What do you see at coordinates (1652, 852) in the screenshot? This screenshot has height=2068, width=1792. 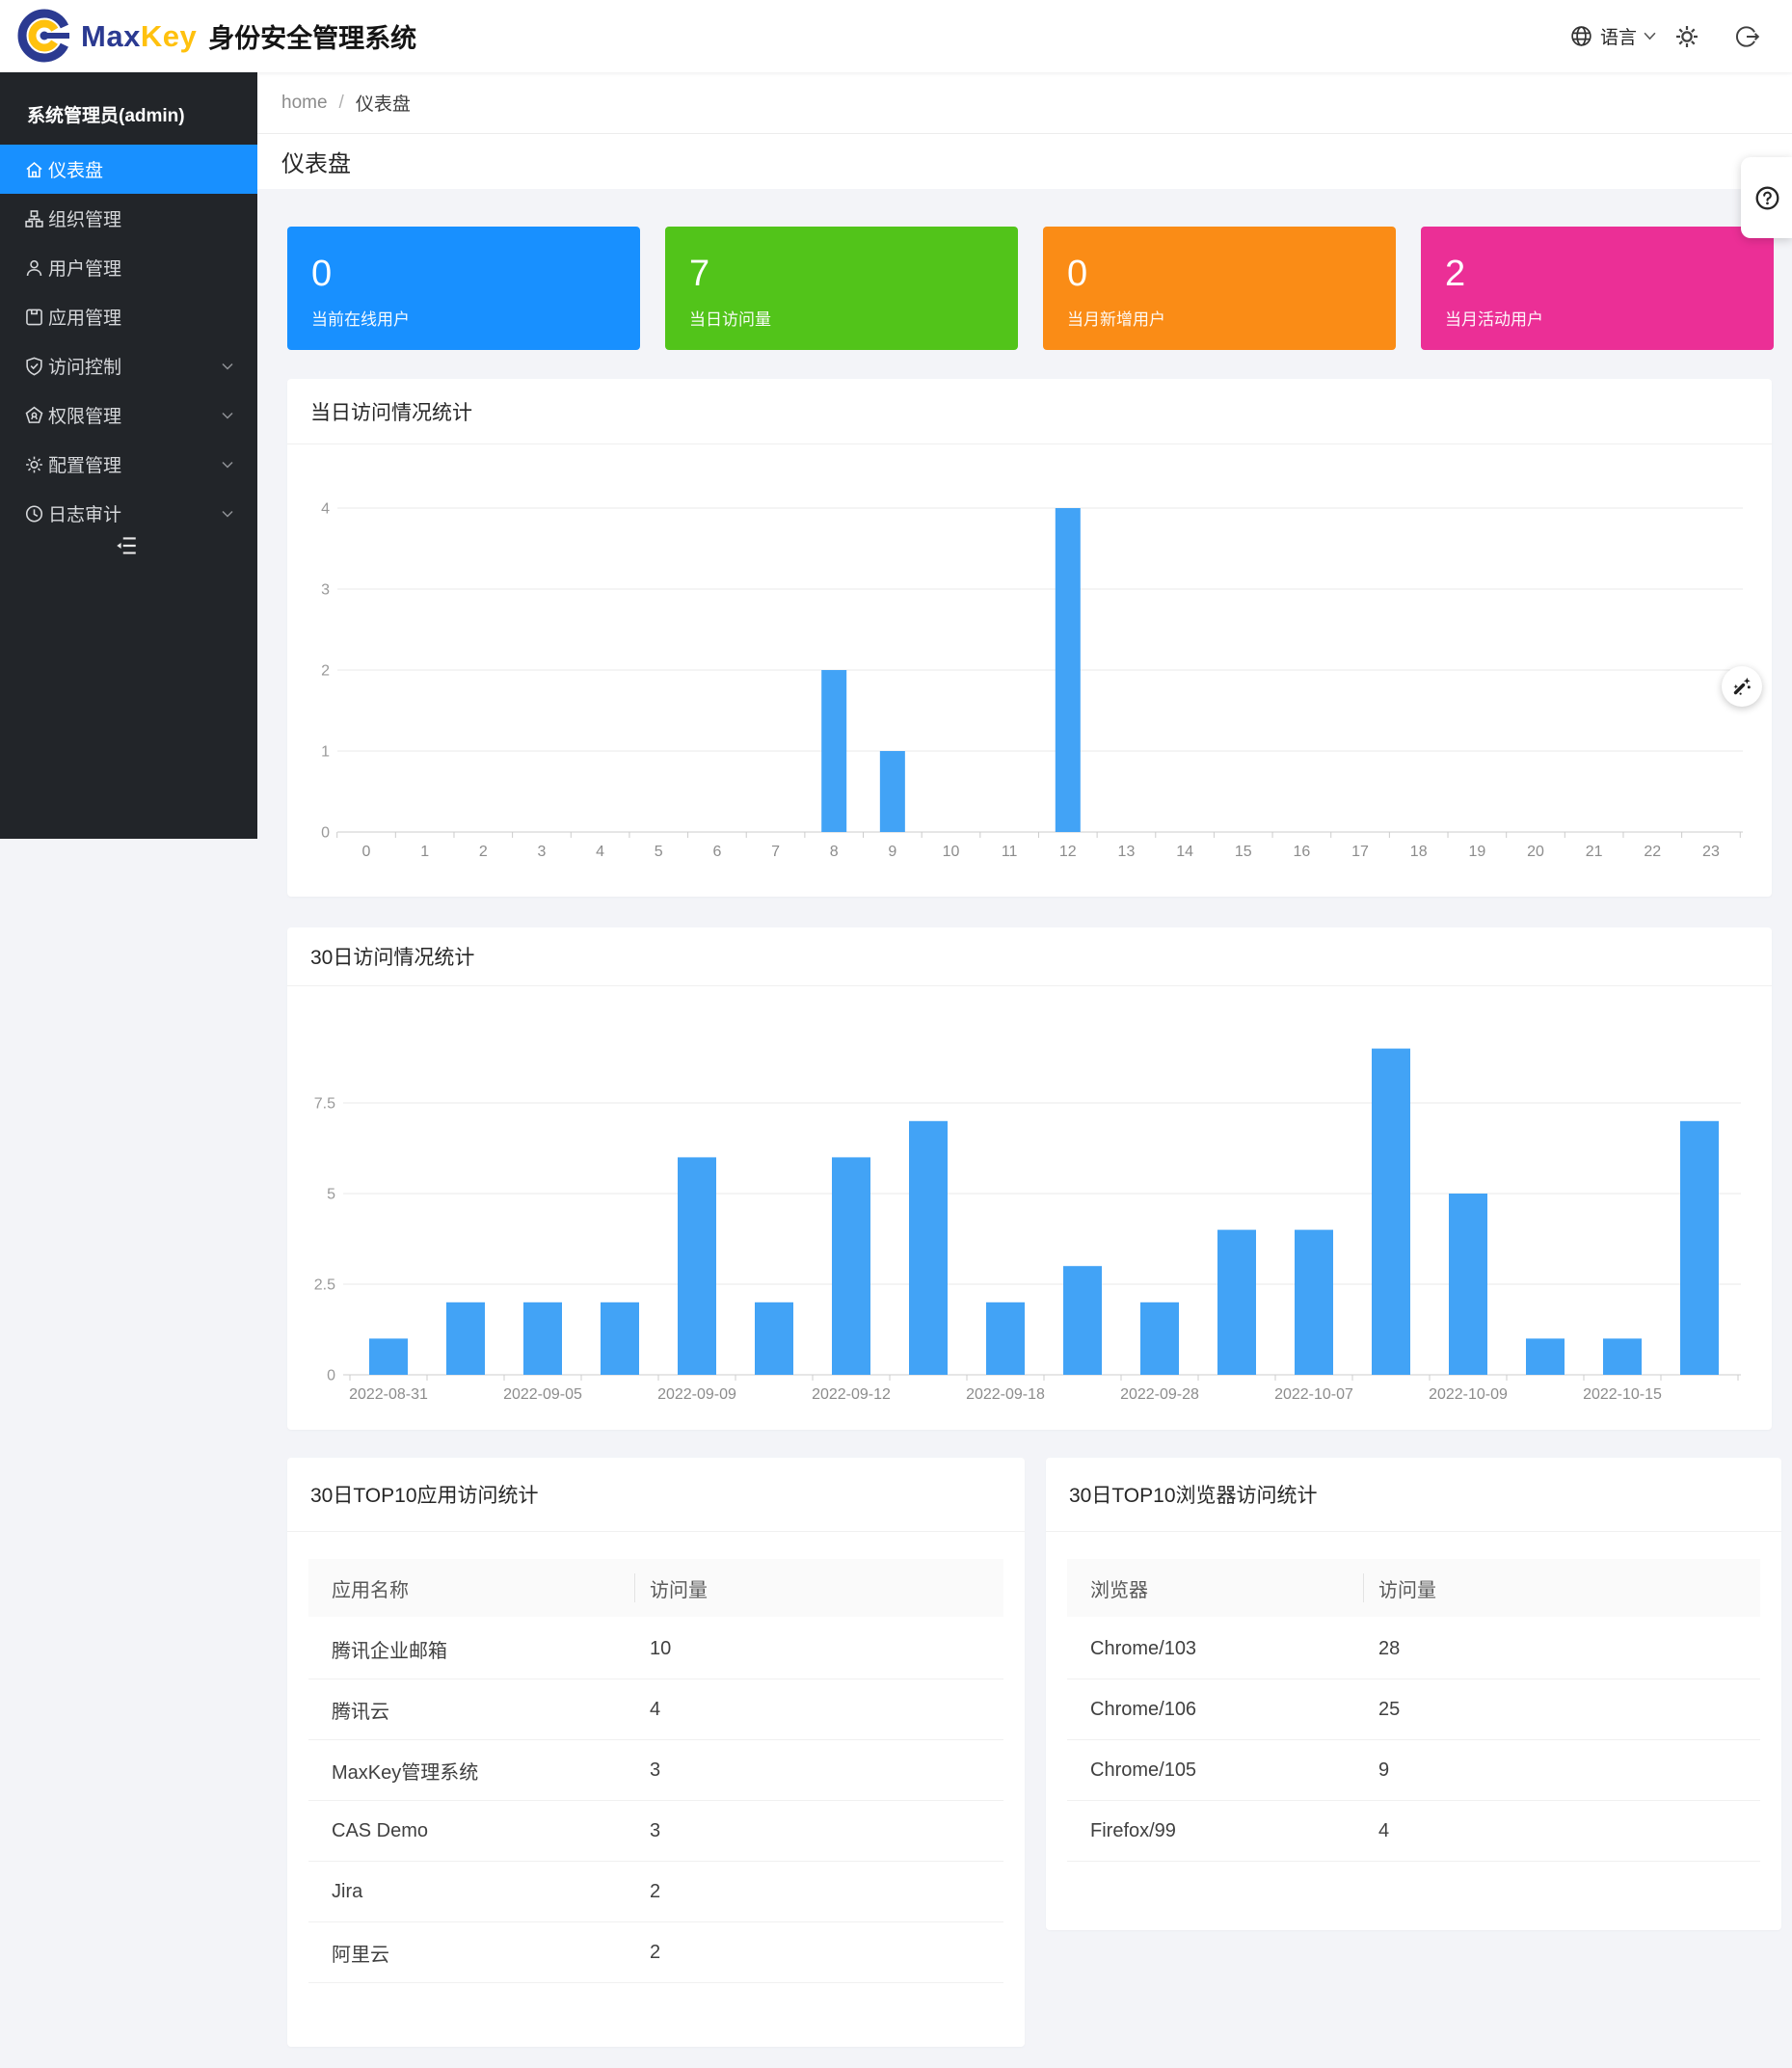 I see `svg-text: 22` at bounding box center [1652, 852].